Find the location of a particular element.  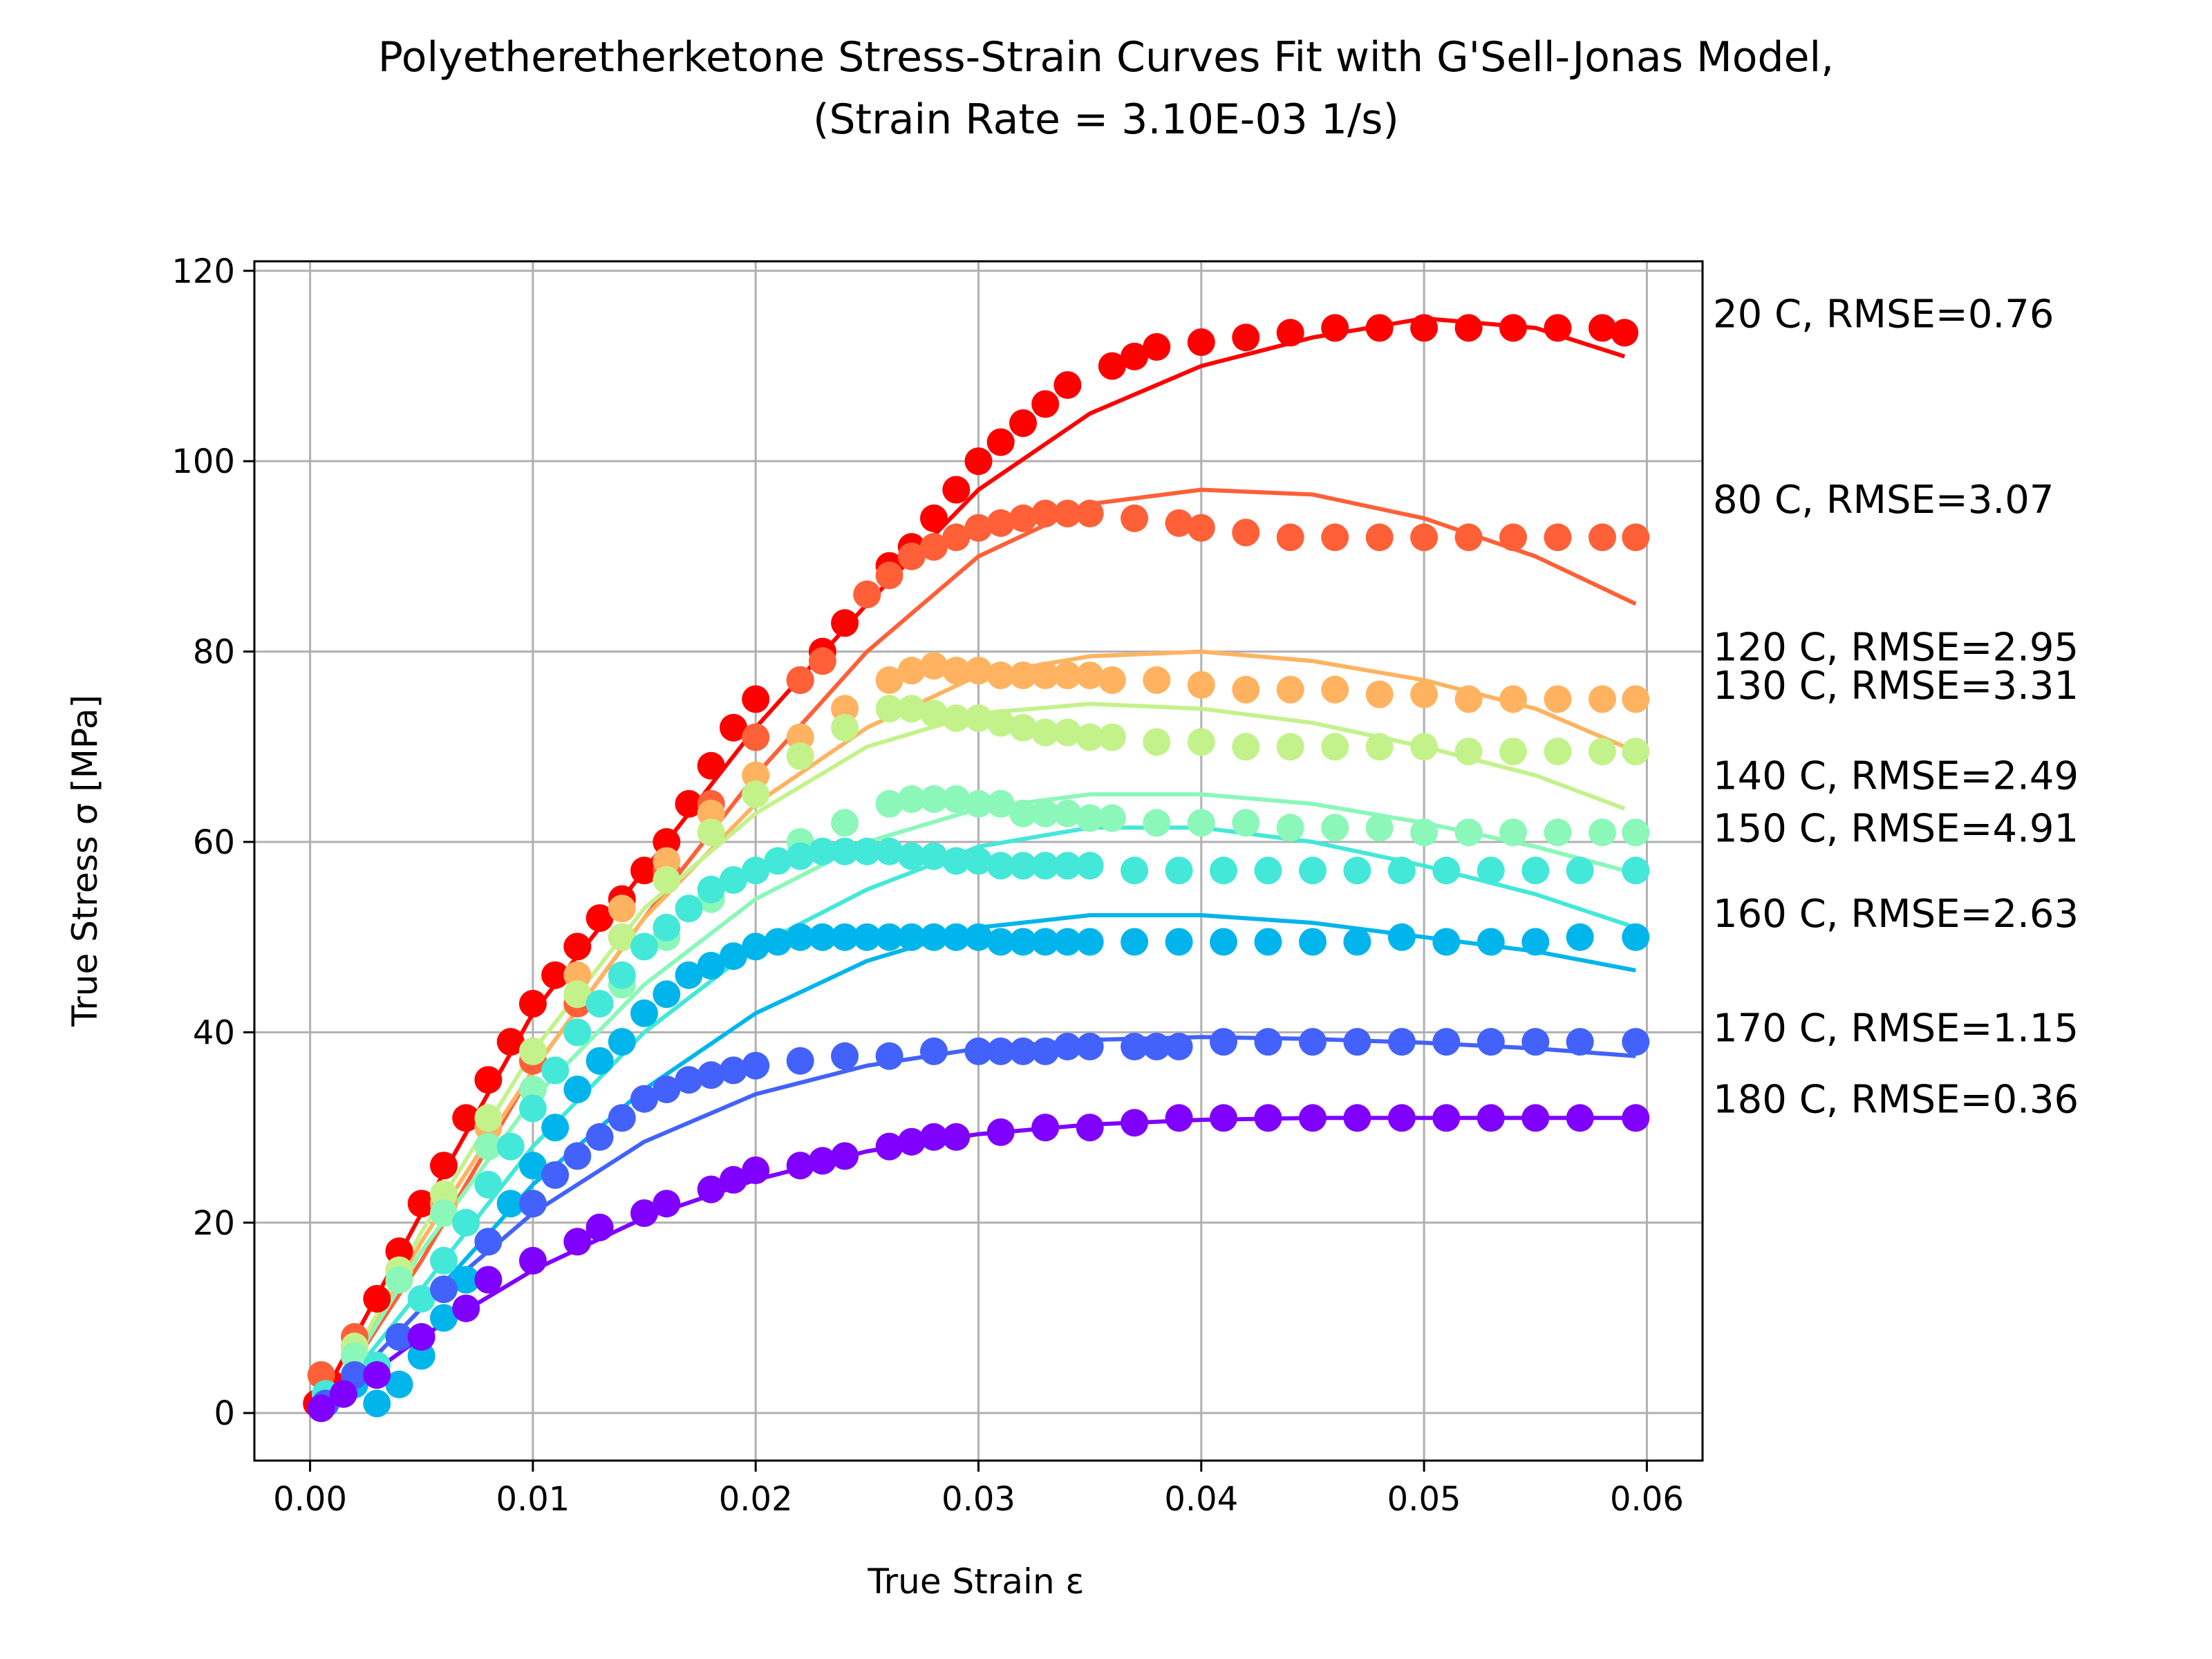

x-tick-label-6: 0.06 is located at coordinates (1647, 1499).